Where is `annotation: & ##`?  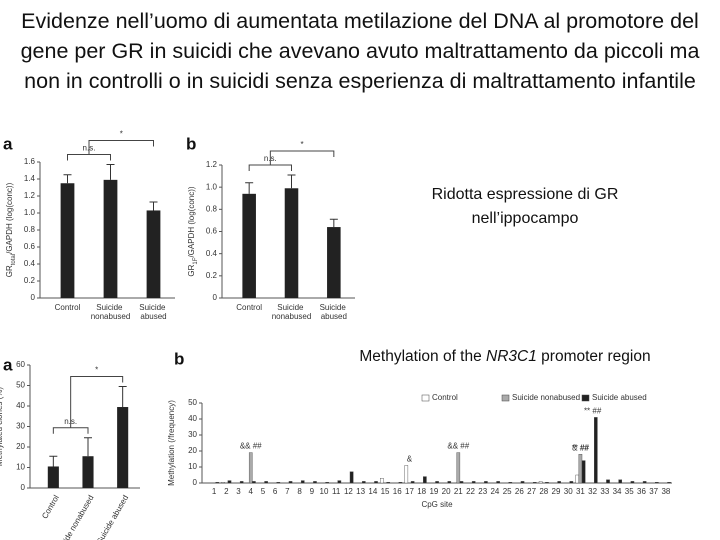
annotation: & ## is located at coordinates (580, 447).